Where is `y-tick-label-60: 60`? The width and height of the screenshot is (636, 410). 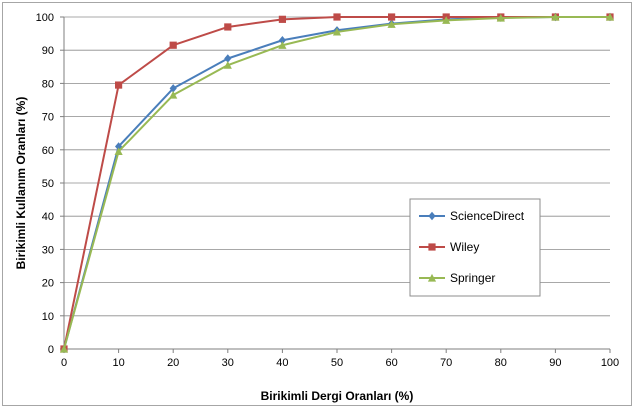
y-tick-label-60: 60 is located at coordinates (48, 151).